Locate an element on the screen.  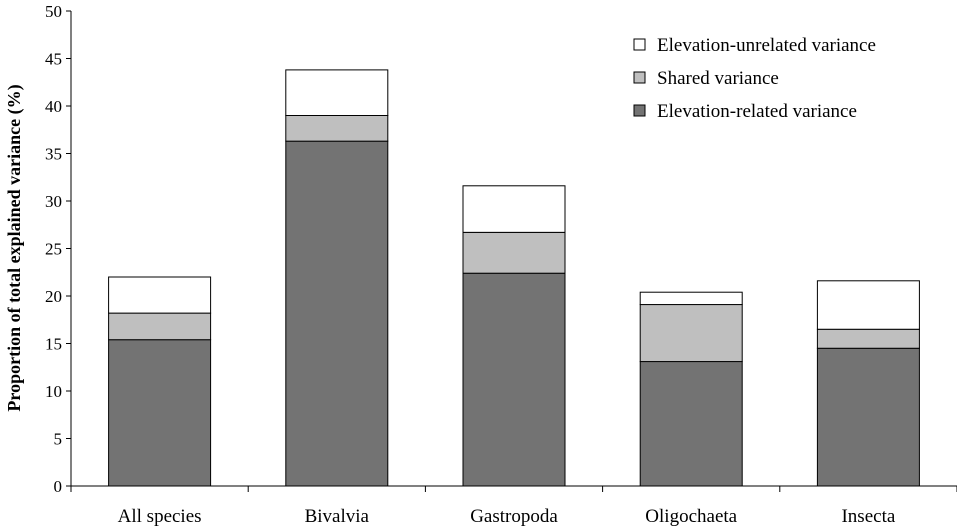
y-tick-label: 5 is located at coordinates (58, 439).